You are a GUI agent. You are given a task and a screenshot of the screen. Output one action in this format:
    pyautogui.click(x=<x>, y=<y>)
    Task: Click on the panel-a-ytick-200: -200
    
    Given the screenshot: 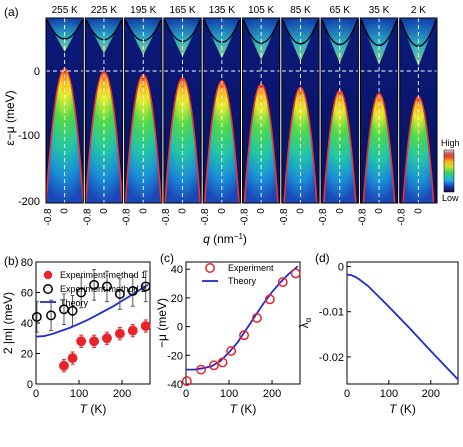 What is the action you would take?
    pyautogui.click(x=29, y=202)
    